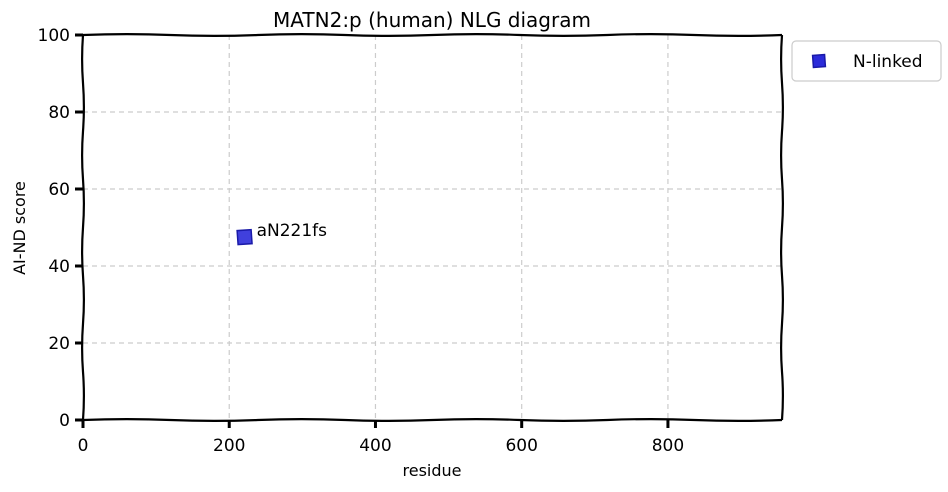 The width and height of the screenshot is (948, 492). I want to click on legend-label-n-linked: N-linked, so click(888, 62).